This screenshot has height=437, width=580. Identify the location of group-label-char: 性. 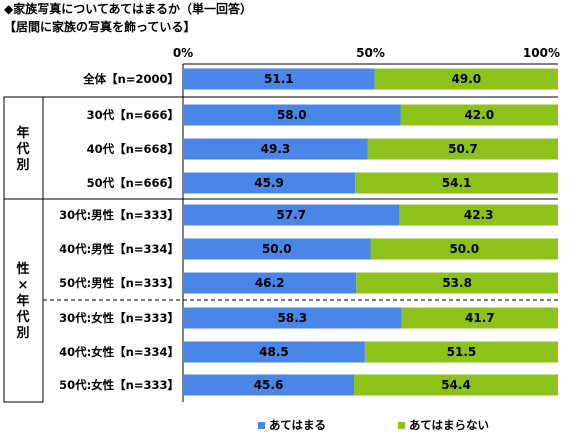
(22, 269).